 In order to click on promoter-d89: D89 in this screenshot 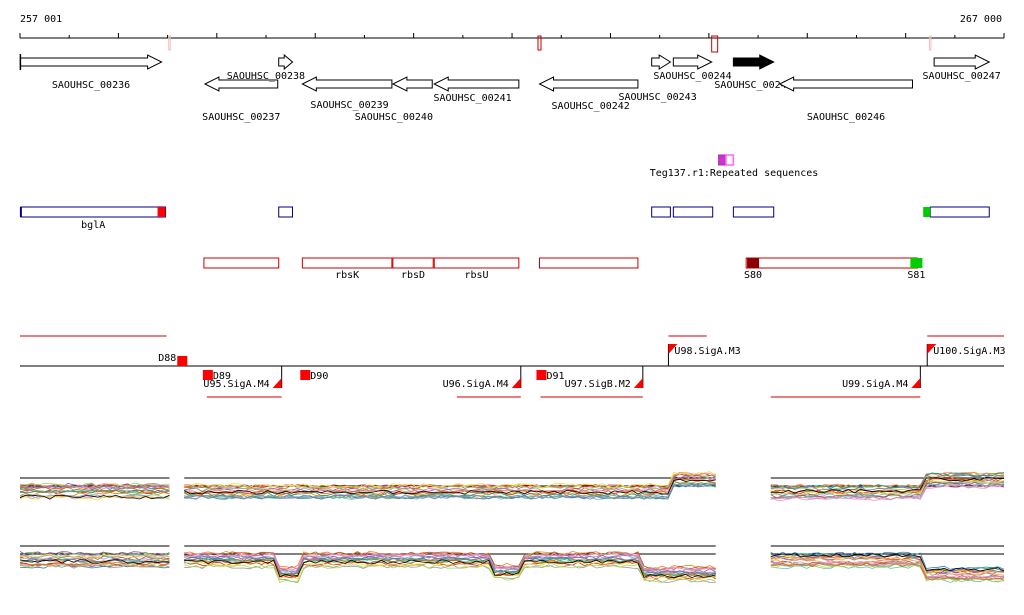, I will do `click(216, 376)`.